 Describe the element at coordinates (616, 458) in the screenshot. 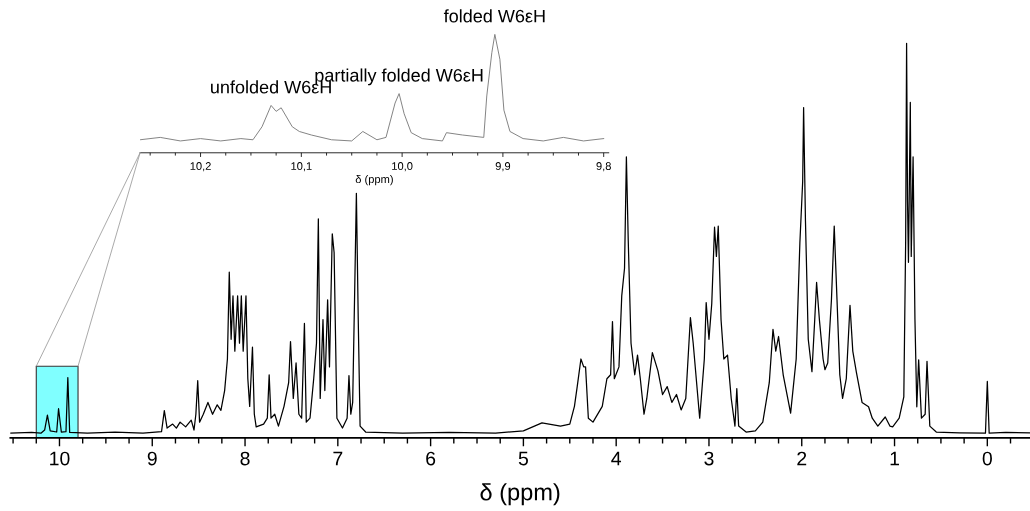

I see `x-tick-label: 4` at that location.